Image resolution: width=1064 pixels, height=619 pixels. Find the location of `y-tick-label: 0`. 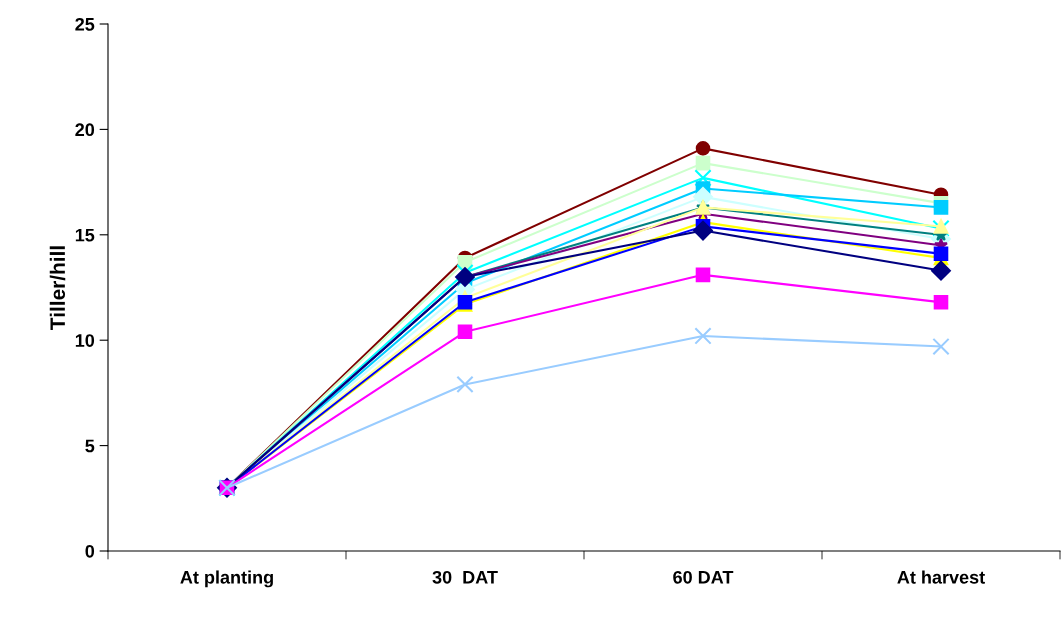

y-tick-label: 0 is located at coordinates (90, 551).